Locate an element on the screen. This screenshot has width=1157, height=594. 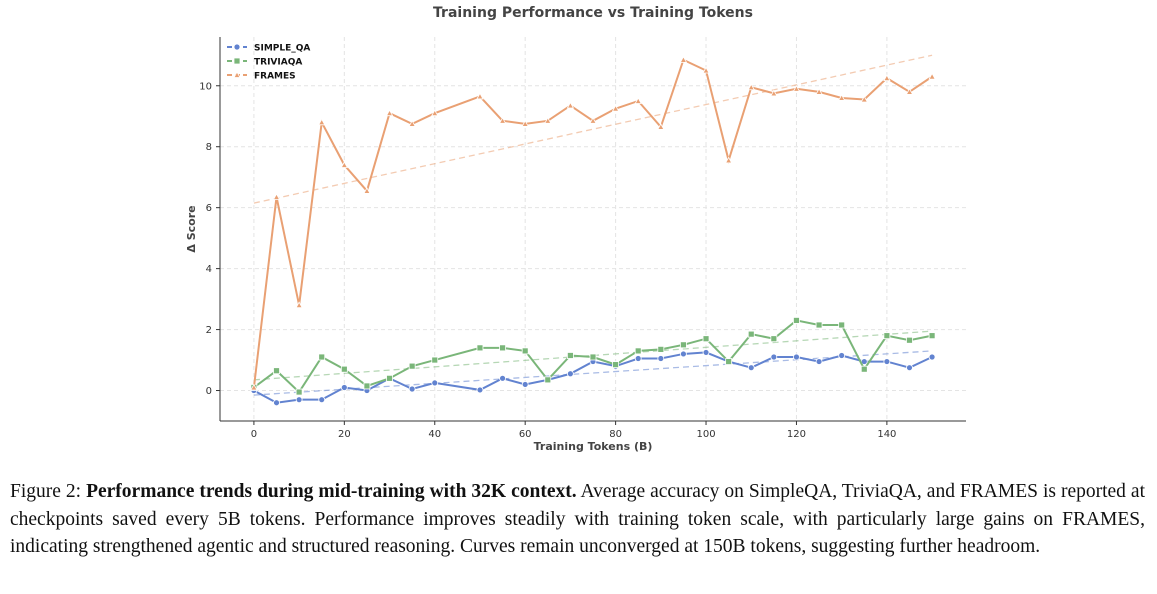
chart-title: Training Performance vs Training Tokens is located at coordinates (593, 13).